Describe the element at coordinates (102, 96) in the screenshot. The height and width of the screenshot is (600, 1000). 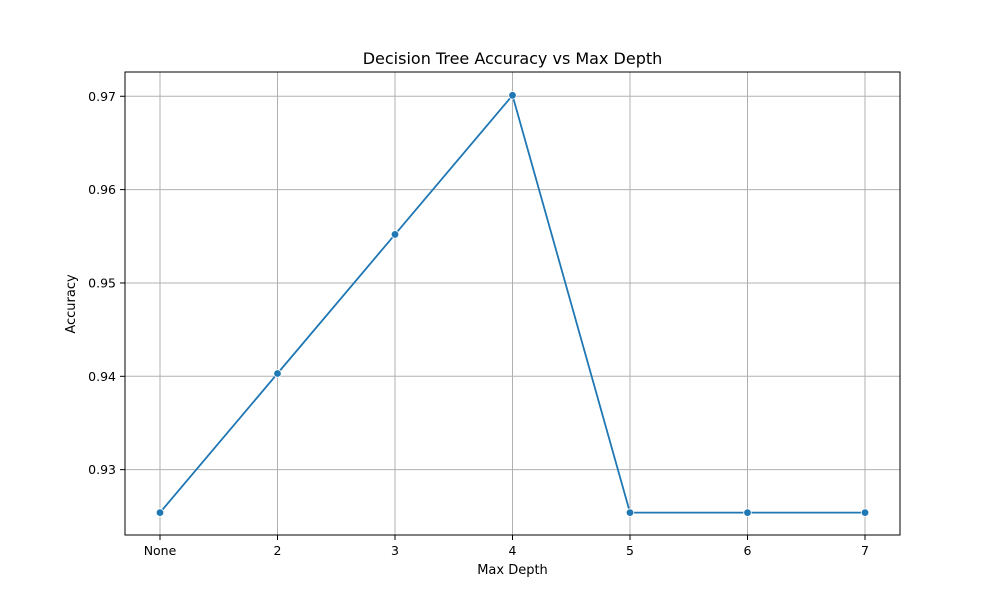
I see `y-tick-label: 0.97` at that location.